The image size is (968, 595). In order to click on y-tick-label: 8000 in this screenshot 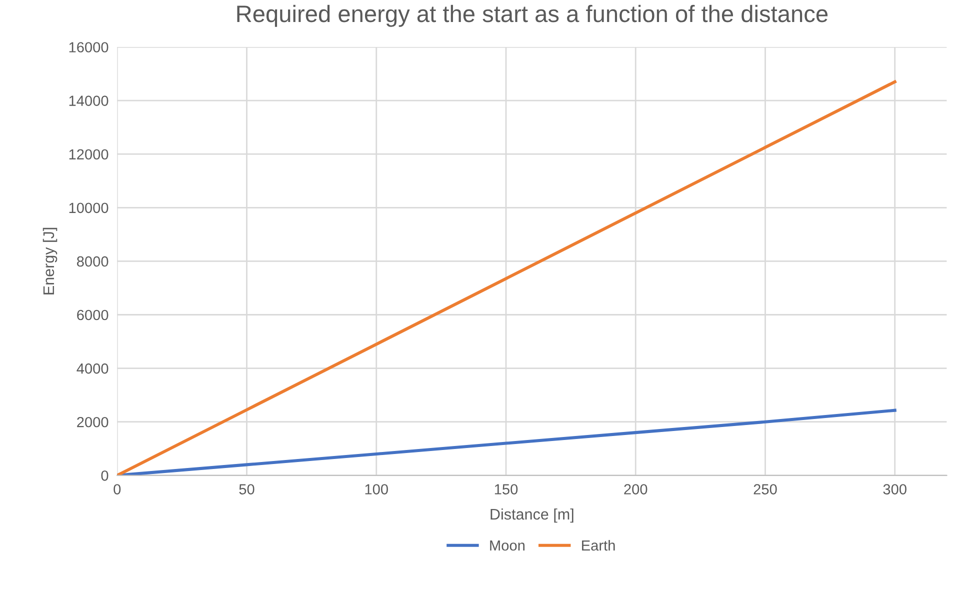, I will do `click(92, 261)`.